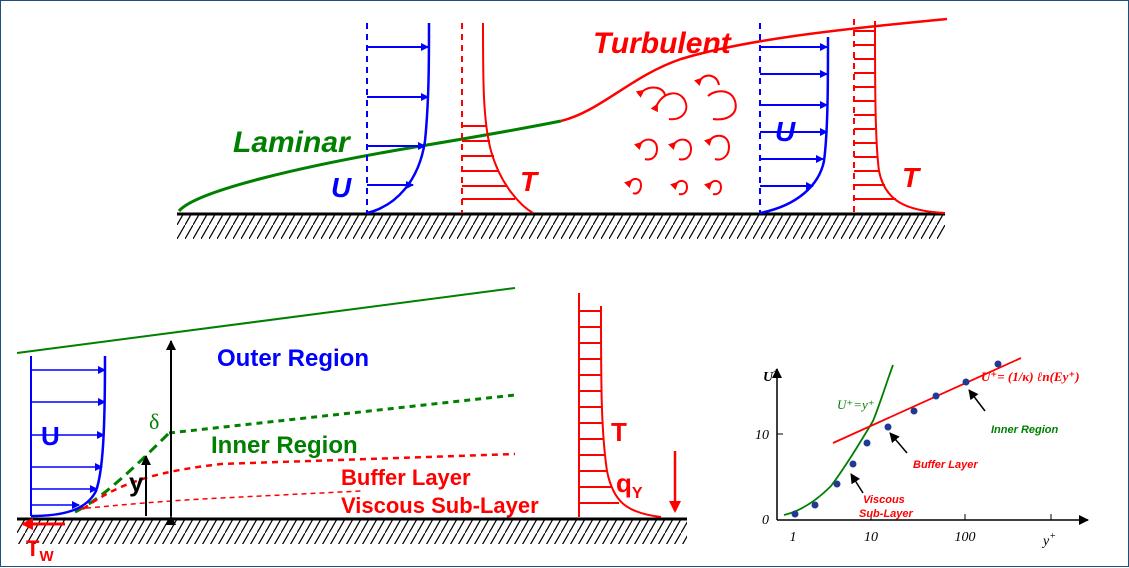  What do you see at coordinates (530, 181) in the screenshot?
I see `left-temperature-label: T` at bounding box center [530, 181].